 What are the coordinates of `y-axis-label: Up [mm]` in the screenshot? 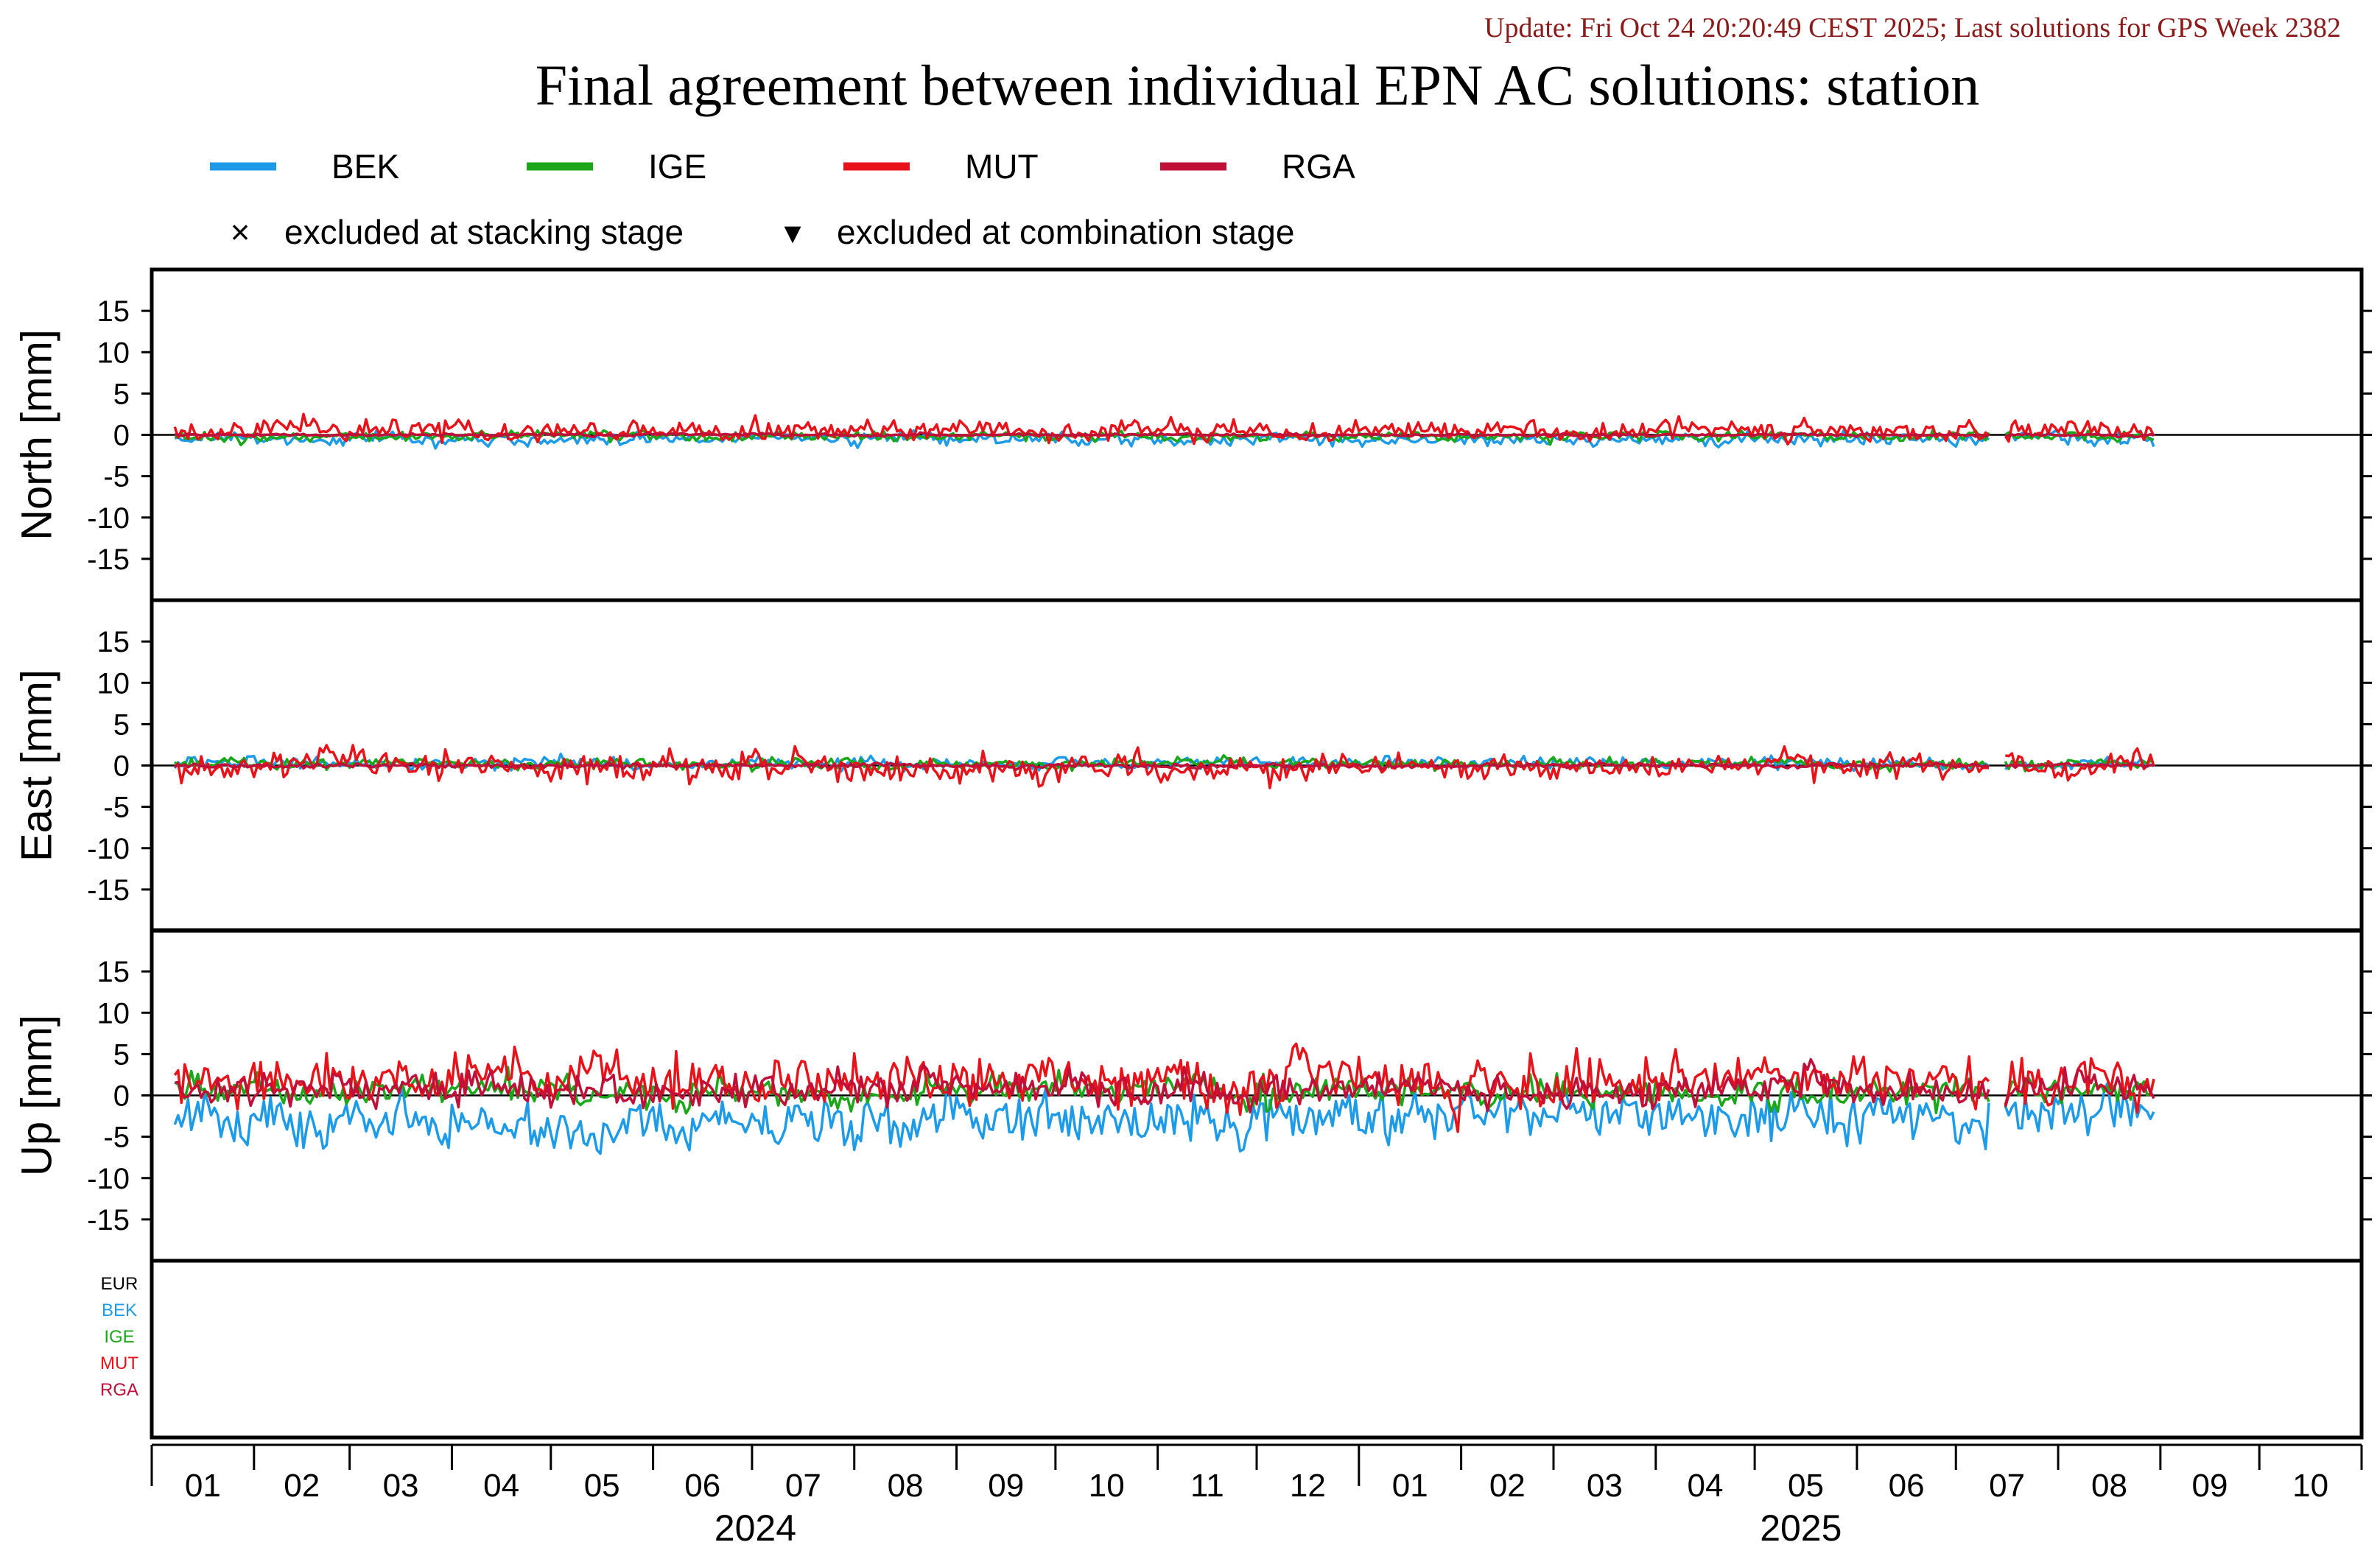 It's located at (37, 1095).